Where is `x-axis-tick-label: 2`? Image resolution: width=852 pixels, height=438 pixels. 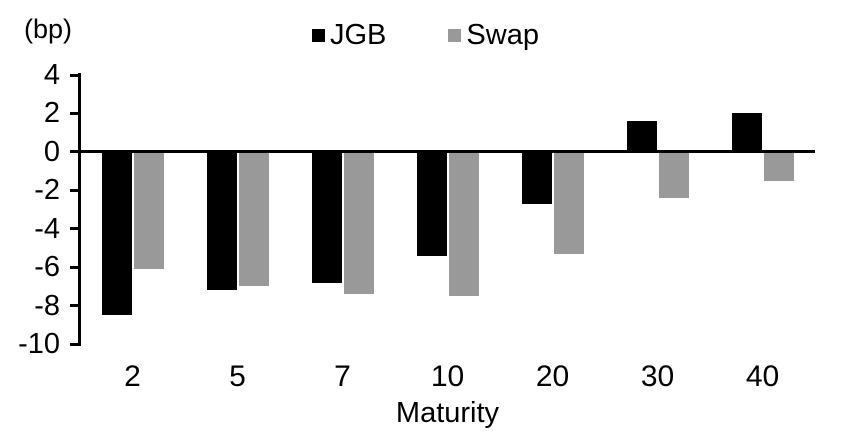 x-axis-tick-label: 2 is located at coordinates (132, 376).